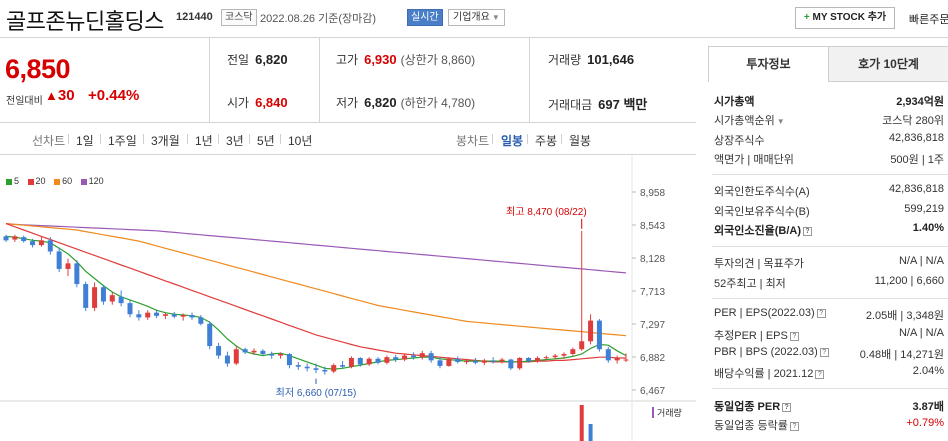 The image size is (948, 441). What do you see at coordinates (438, 60) in the screenshot?
I see `upper-limit: (상한가 8,860)` at bounding box center [438, 60].